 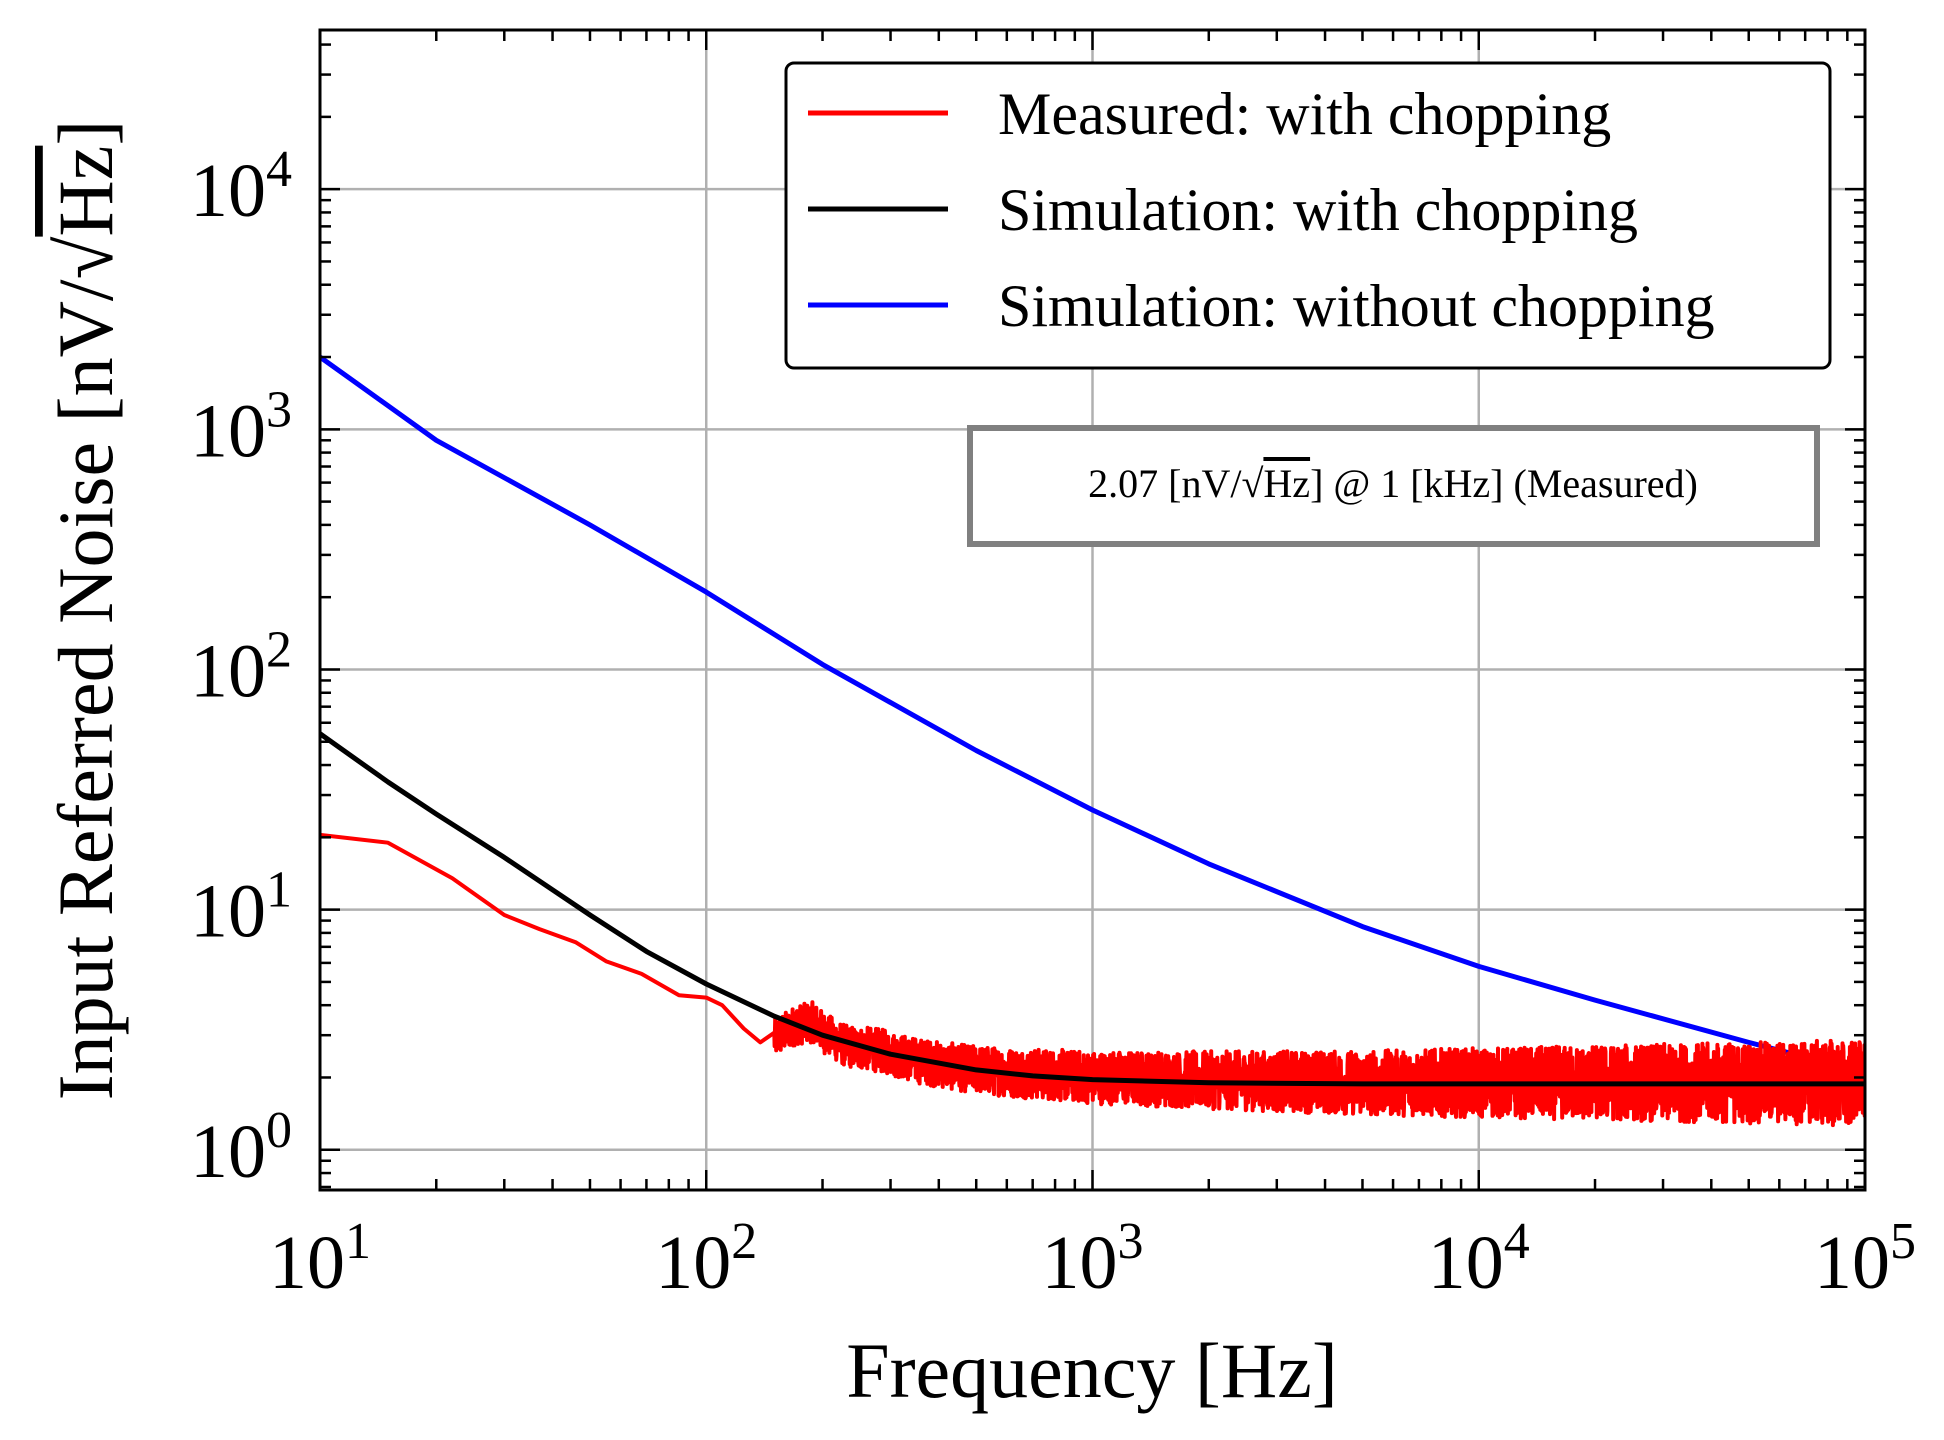 I want to click on y-tick-label: 10¹, so click(x=241, y=908).